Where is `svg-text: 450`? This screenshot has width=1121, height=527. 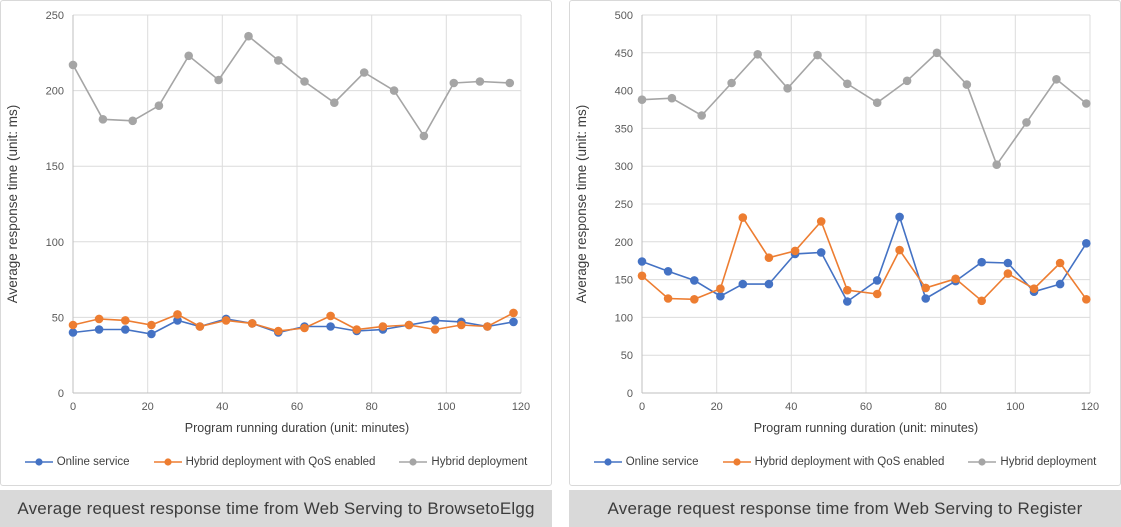 svg-text: 450 is located at coordinates (624, 54).